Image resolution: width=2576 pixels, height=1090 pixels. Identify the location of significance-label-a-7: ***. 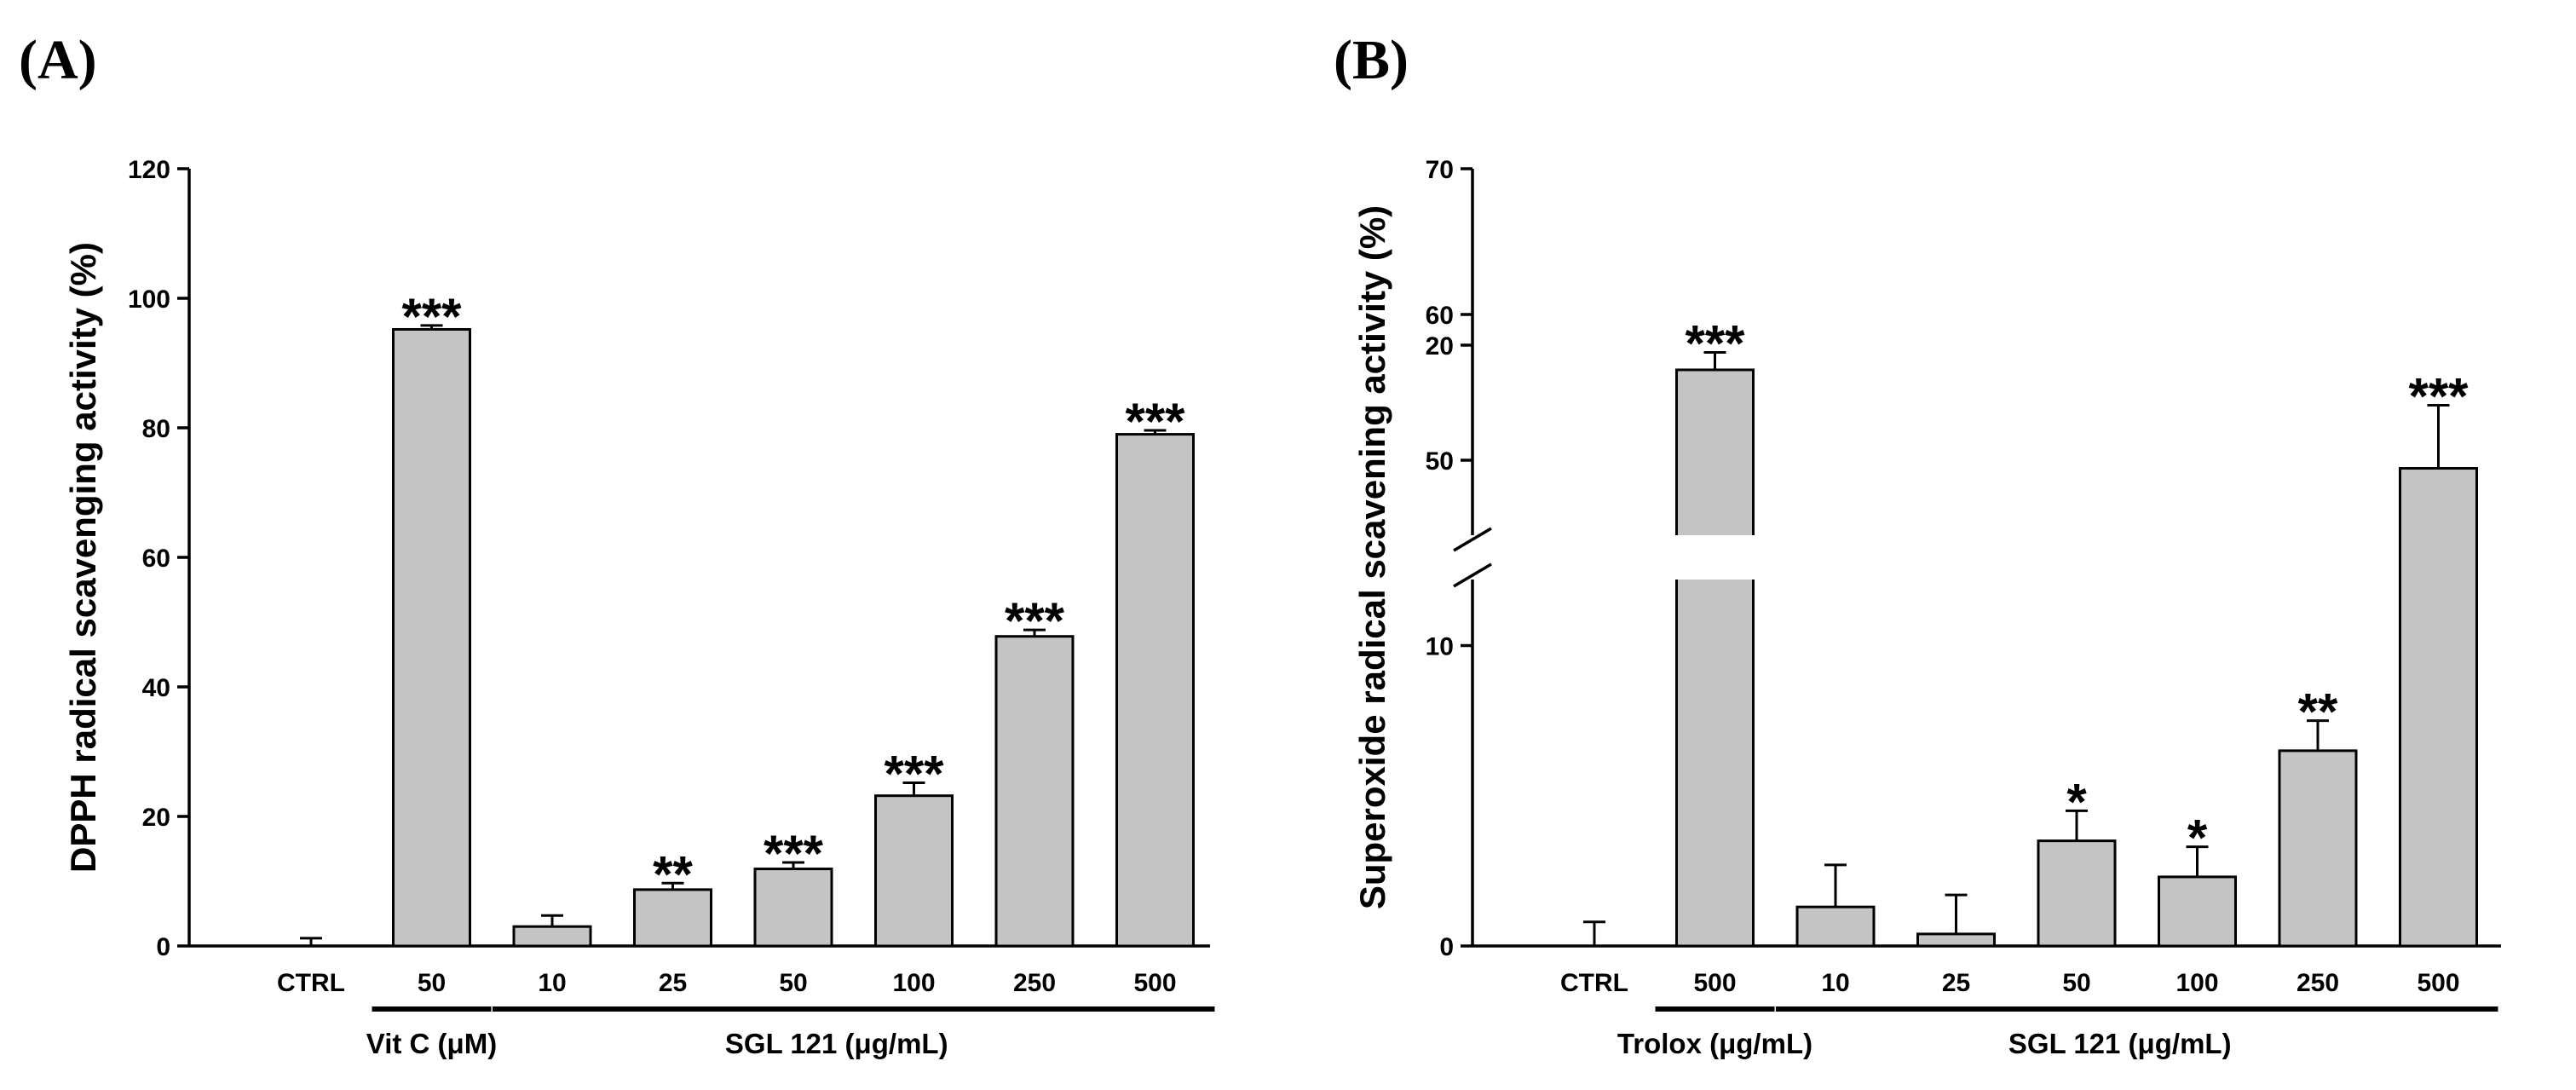
(1155, 422).